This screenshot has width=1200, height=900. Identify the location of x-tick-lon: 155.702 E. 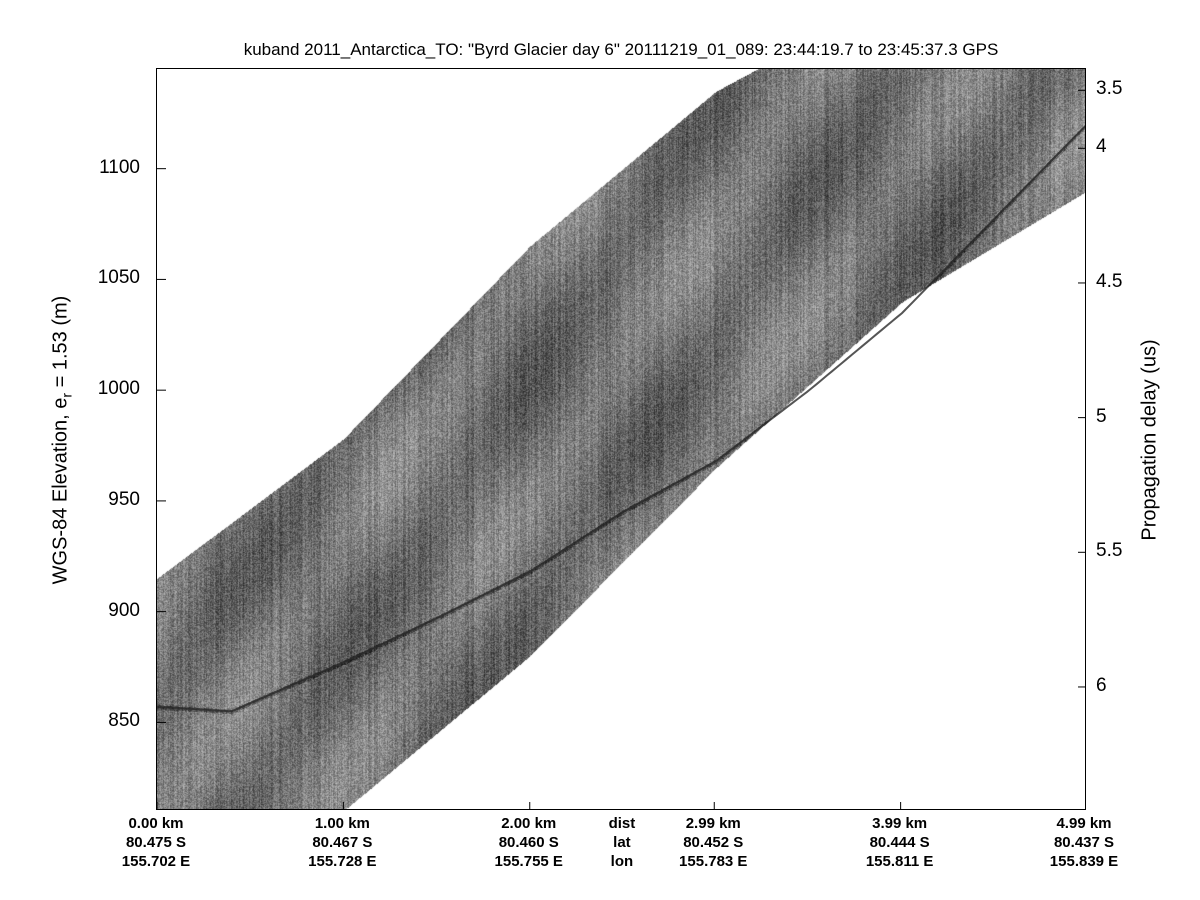
(156, 861).